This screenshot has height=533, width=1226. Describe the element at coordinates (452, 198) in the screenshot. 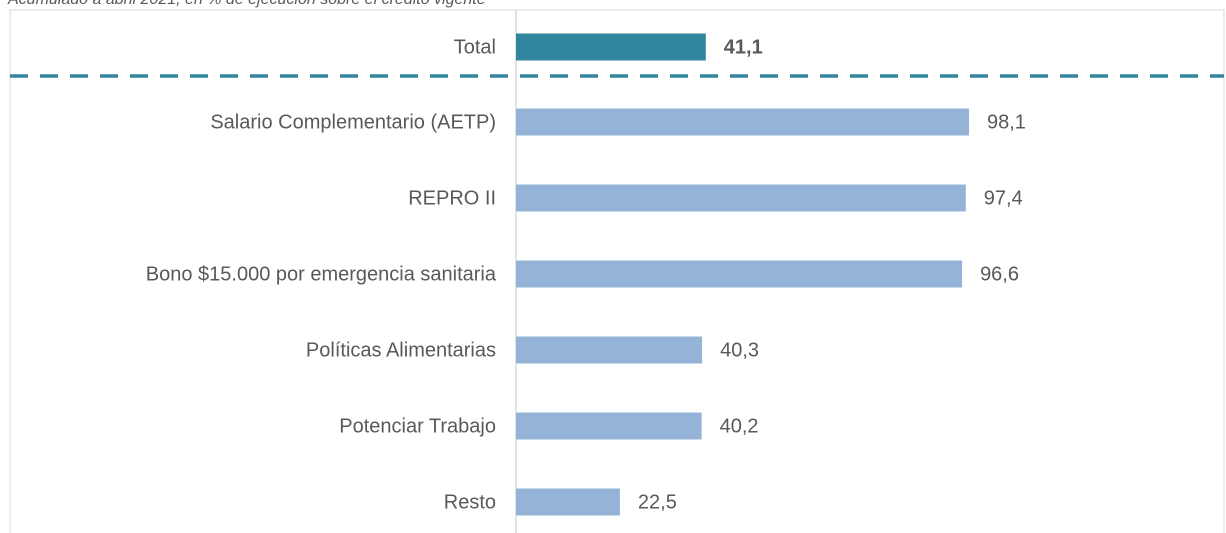

I see `category-label: REPRO II` at that location.